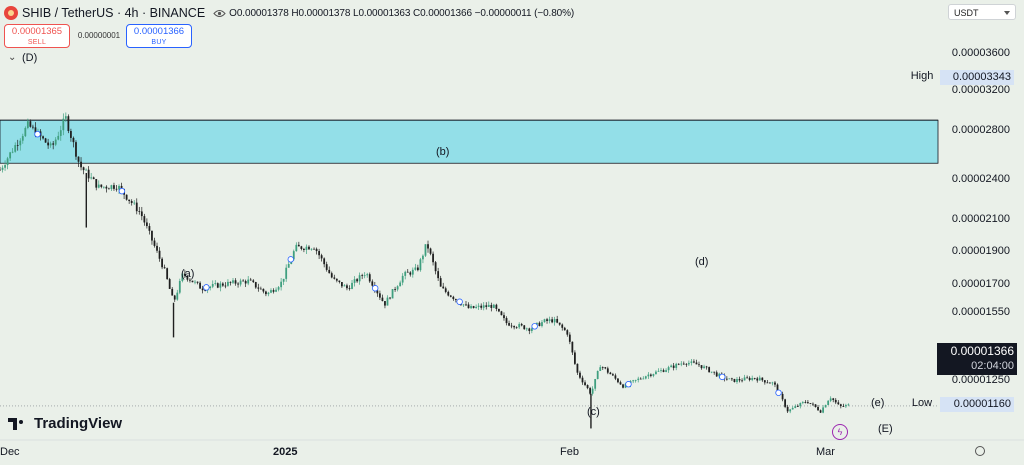  Describe the element at coordinates (825, 452) in the screenshot. I see `time-axis-label: Mar` at that location.